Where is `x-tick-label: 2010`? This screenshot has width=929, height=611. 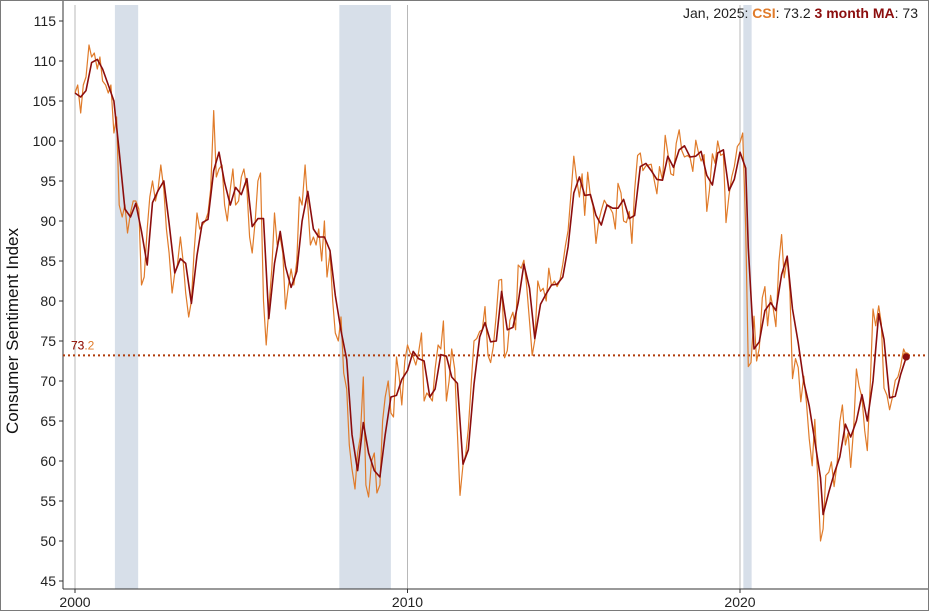
x-tick-label: 2010 is located at coordinates (407, 602).